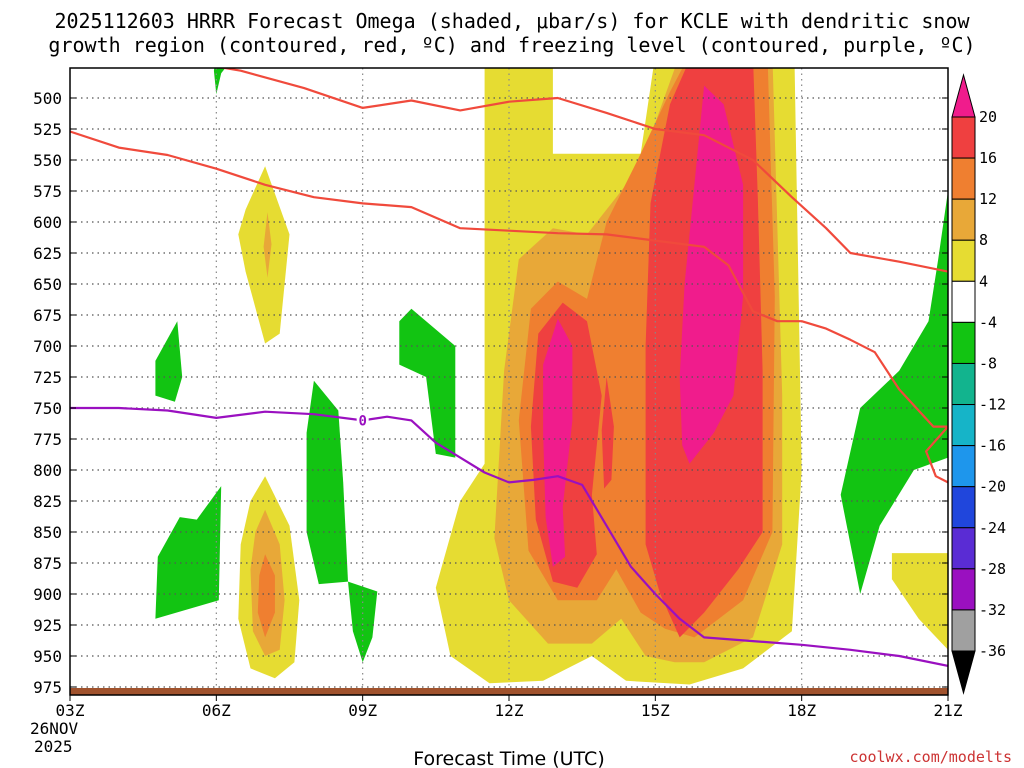  Describe the element at coordinates (216, 710) in the screenshot. I see `x-tick-label-06Z: 06Z` at that location.